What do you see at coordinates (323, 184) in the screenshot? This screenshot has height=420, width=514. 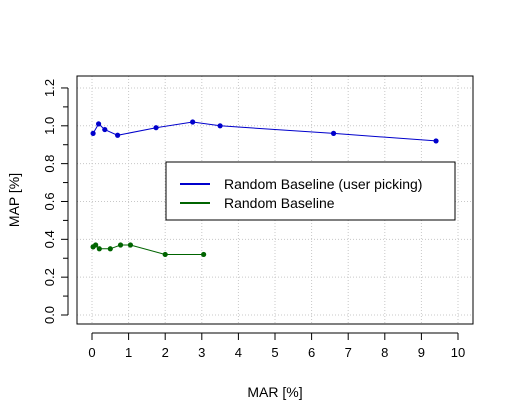 I see `legend-label: Random Baseline (user picking)` at bounding box center [323, 184].